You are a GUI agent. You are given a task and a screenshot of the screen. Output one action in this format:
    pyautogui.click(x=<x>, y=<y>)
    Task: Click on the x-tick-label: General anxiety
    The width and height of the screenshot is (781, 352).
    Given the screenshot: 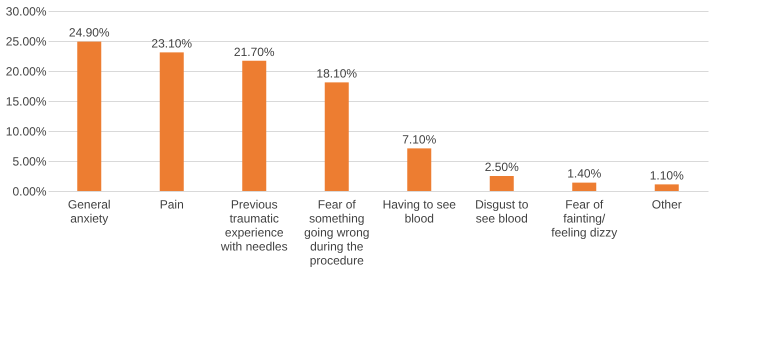 What is the action you would take?
    pyautogui.click(x=89, y=212)
    